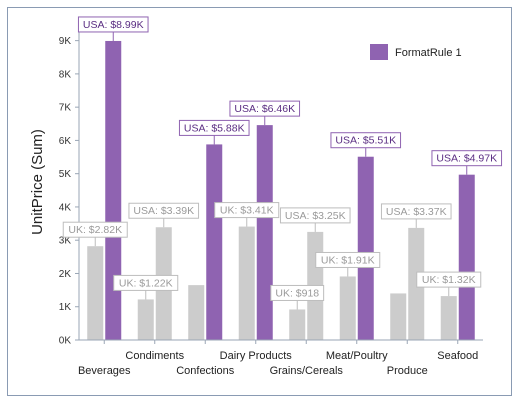 Image resolution: width=520 pixels, height=406 pixels. What do you see at coordinates (407, 371) in the screenshot?
I see `category-label-produce: Produce` at bounding box center [407, 371].